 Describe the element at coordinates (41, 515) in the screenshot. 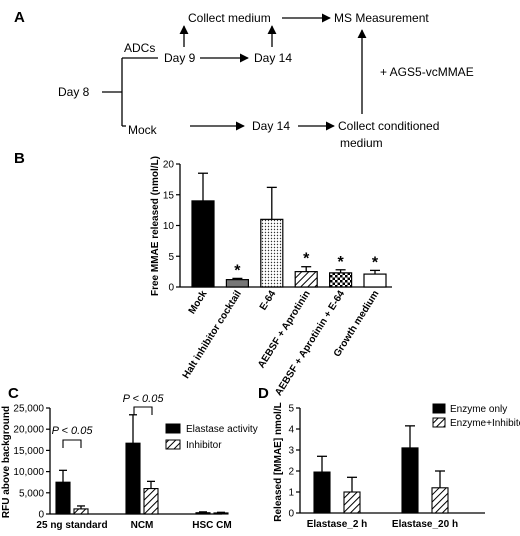

I see `c-y-tick-label: 0` at that location.